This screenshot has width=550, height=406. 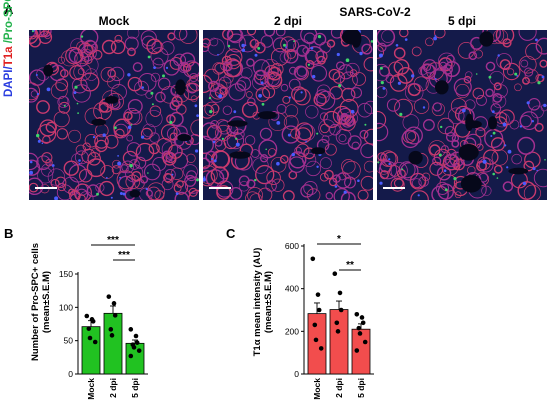 I want to click on significance-label: **, so click(x=350, y=265).